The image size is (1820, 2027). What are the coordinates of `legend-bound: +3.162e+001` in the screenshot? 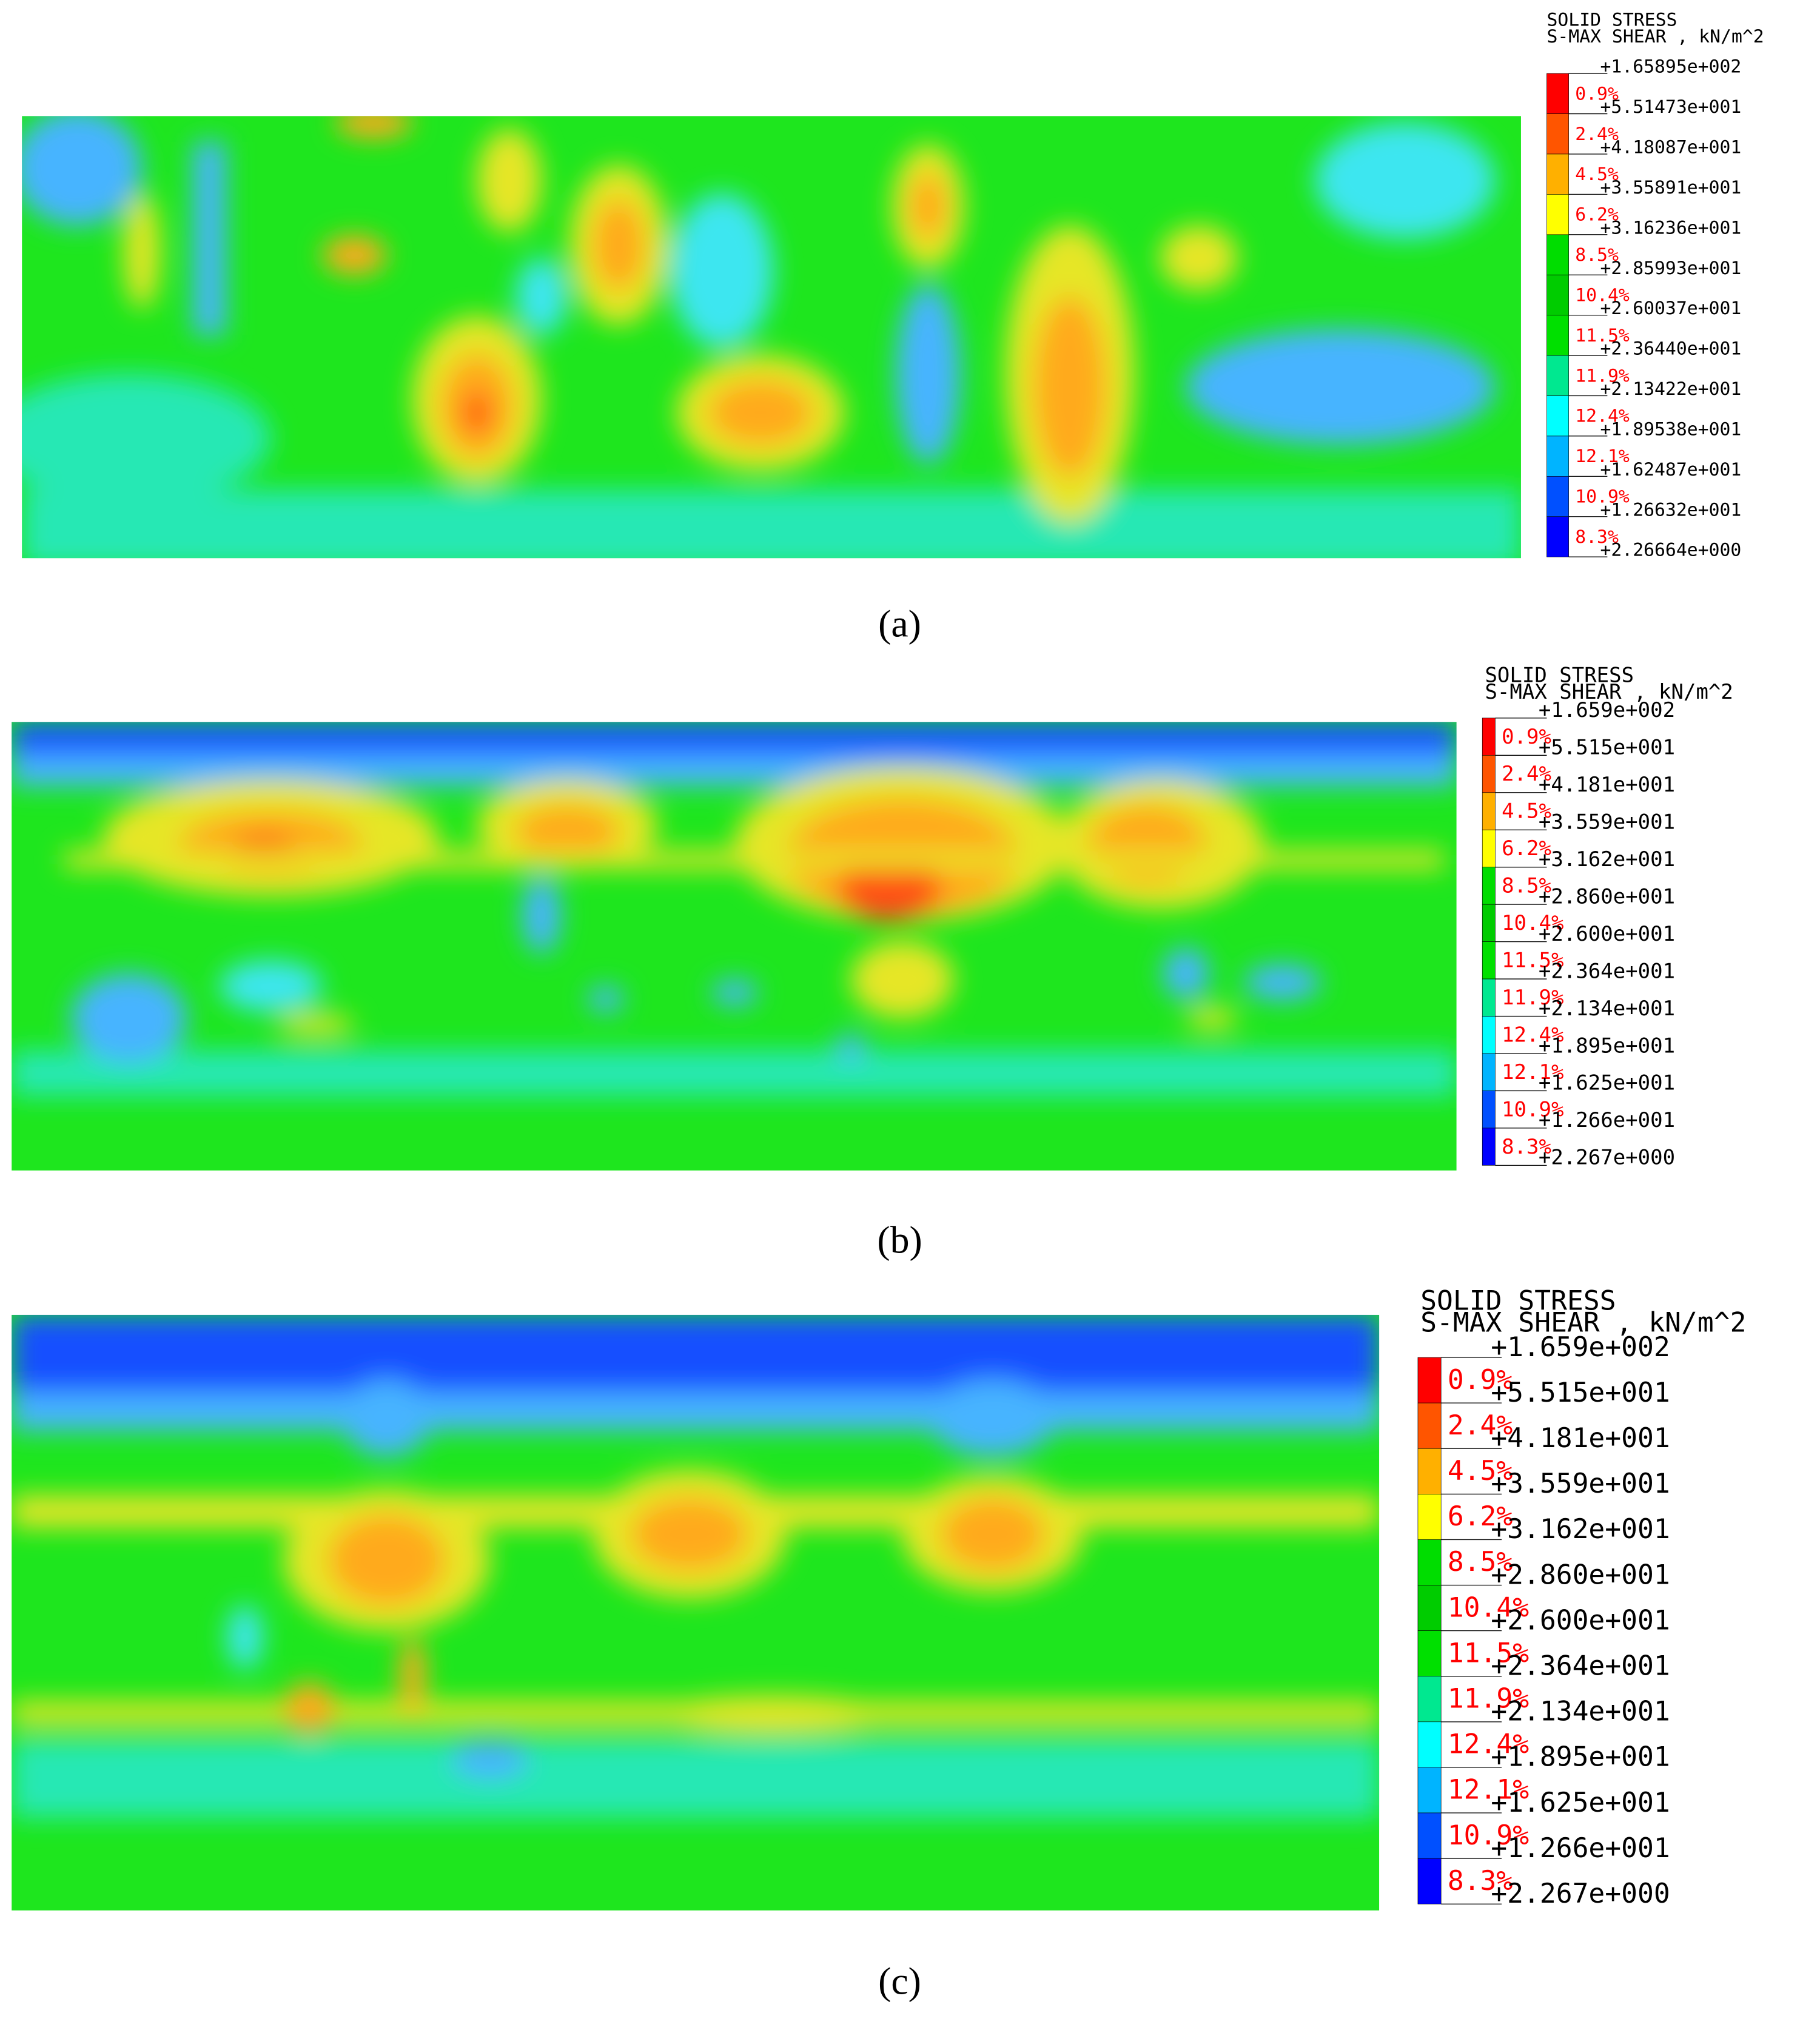 It's located at (1580, 1529).